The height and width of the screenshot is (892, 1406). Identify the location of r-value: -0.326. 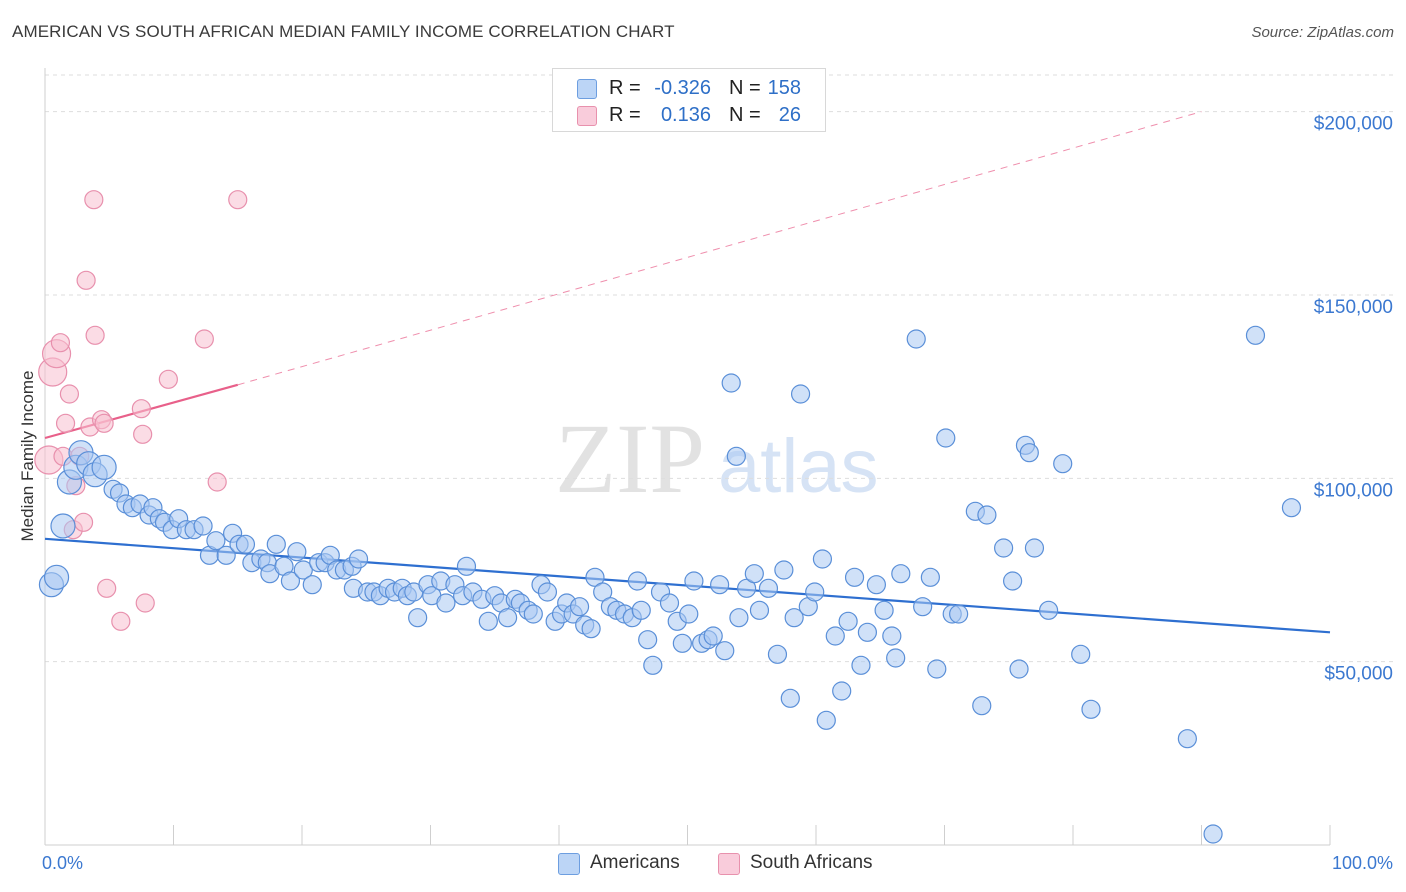
(682, 88).